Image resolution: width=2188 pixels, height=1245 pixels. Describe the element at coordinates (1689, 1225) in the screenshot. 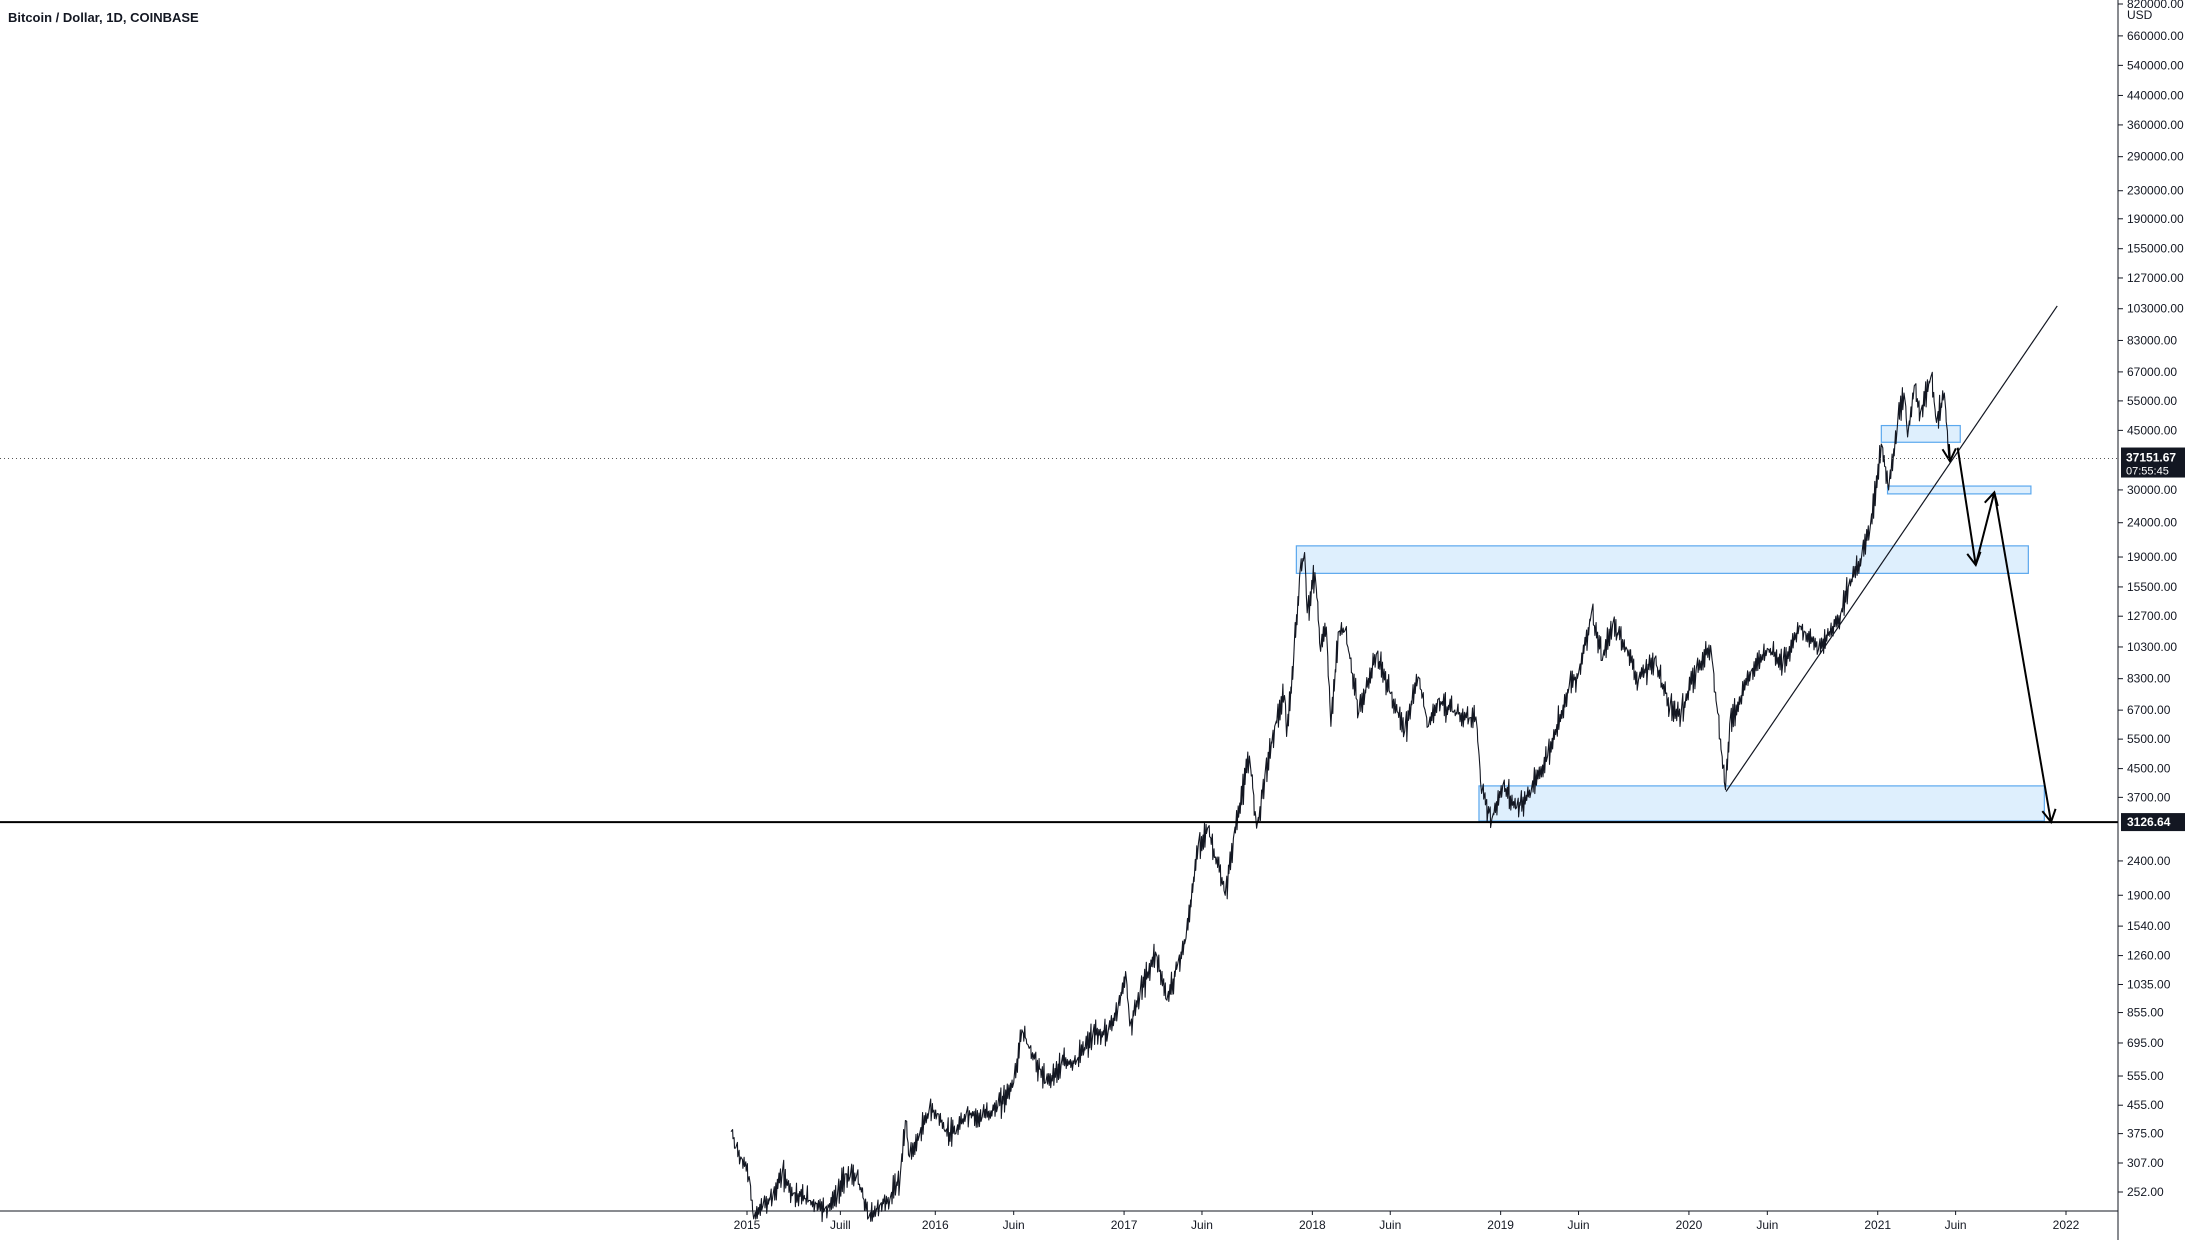

I see `x-tick-label: 2020` at that location.